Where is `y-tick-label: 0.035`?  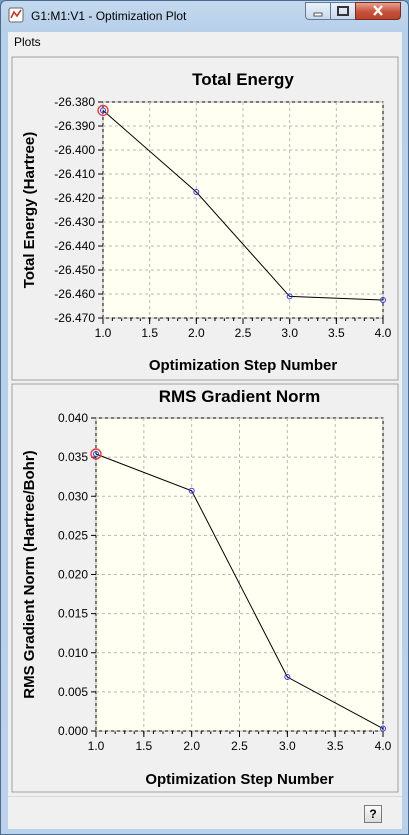
y-tick-label: 0.035 is located at coordinates (73, 457).